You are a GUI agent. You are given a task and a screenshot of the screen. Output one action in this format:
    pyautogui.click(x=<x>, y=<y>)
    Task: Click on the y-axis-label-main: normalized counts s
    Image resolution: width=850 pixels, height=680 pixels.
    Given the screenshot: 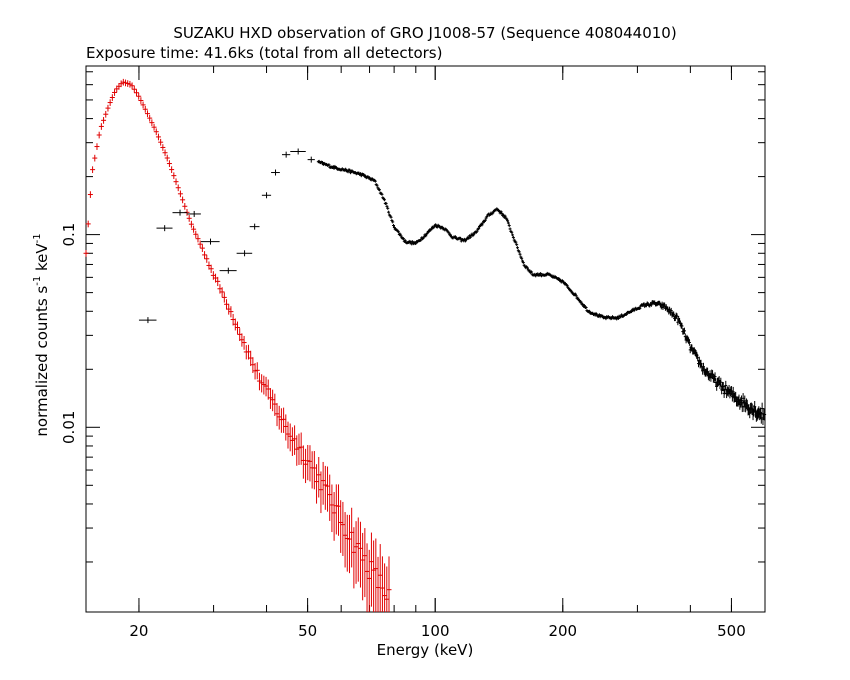 What is the action you would take?
    pyautogui.click(x=42, y=361)
    